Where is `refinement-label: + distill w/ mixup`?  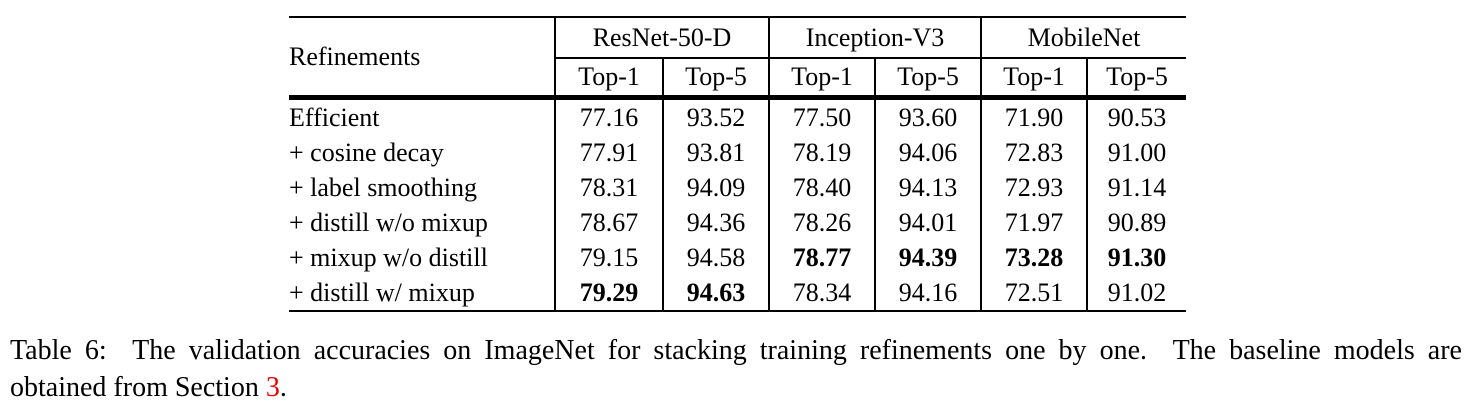 refinement-label: + distill w/ mixup is located at coordinates (382, 292).